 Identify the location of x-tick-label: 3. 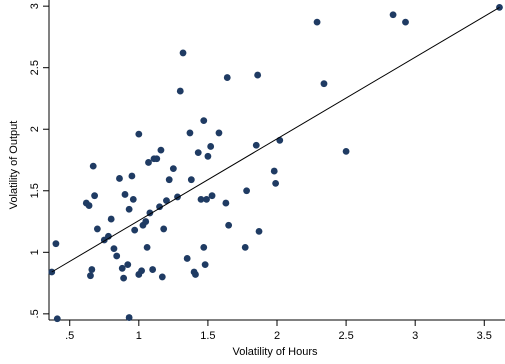
(415, 336).